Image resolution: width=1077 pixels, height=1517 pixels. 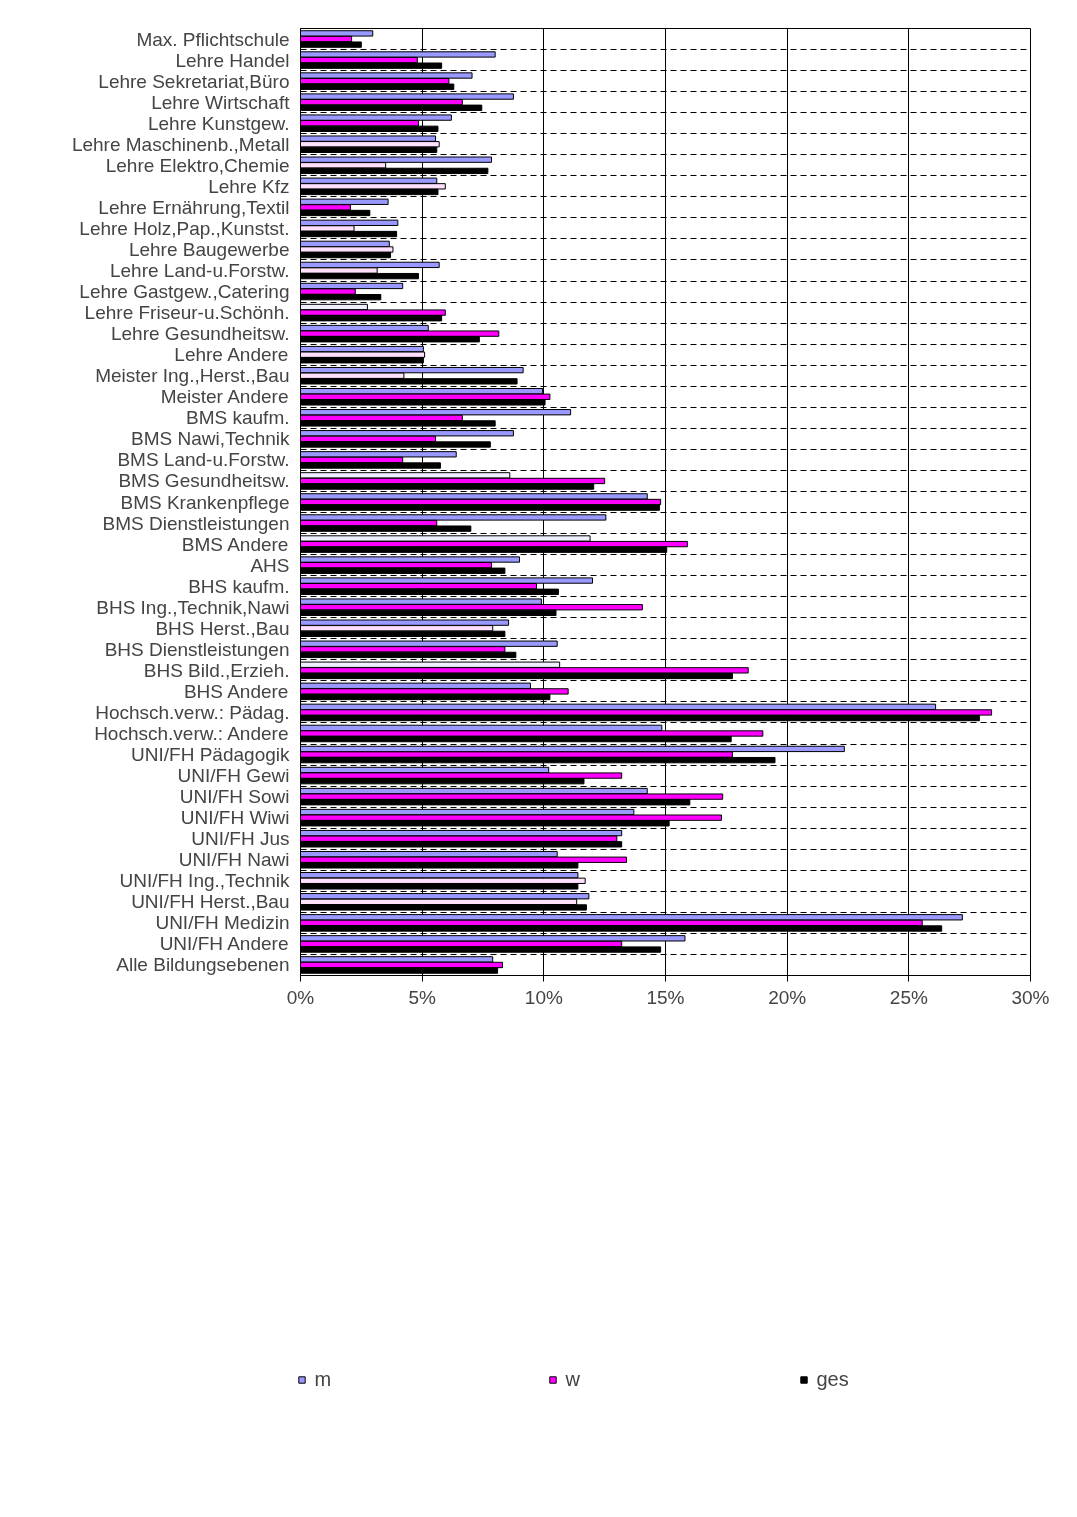 What do you see at coordinates (300, 997) in the screenshot?
I see `x-tick-label: 0%` at bounding box center [300, 997].